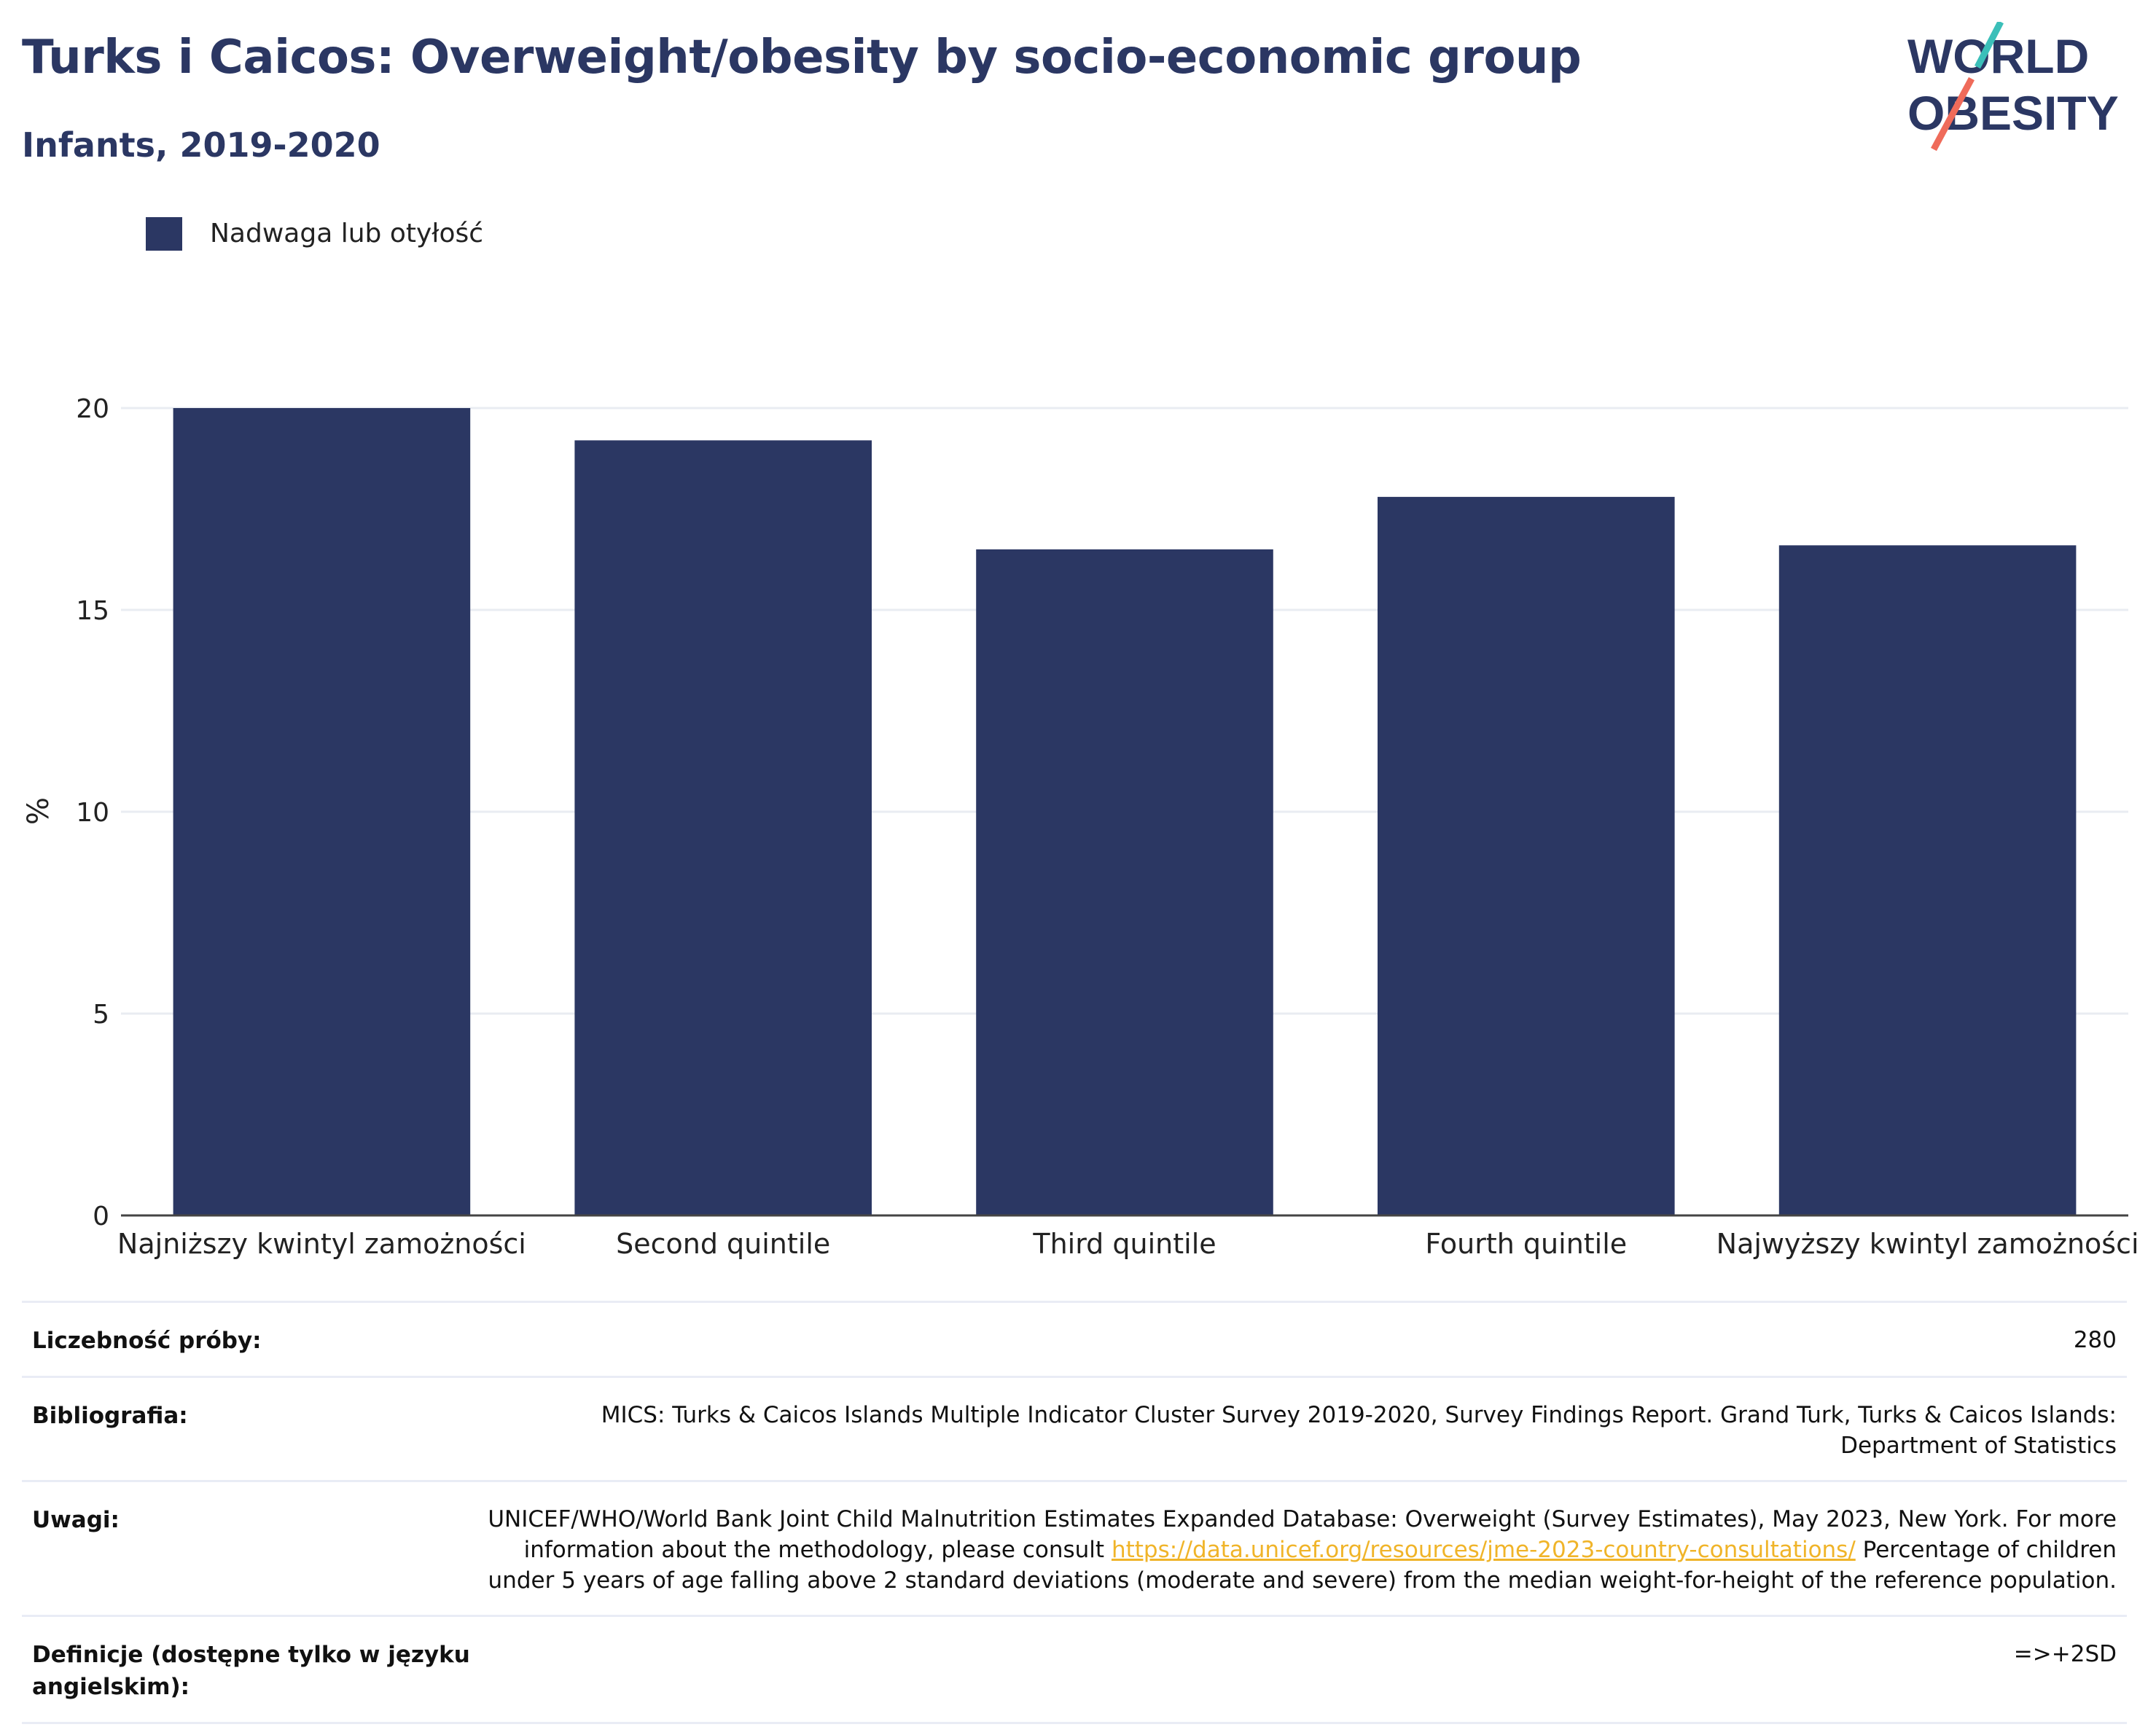 This screenshot has height=1735, width=2156. I want to click on world-obesity-logo: WORLD OBESITY, so click(2013, 87).